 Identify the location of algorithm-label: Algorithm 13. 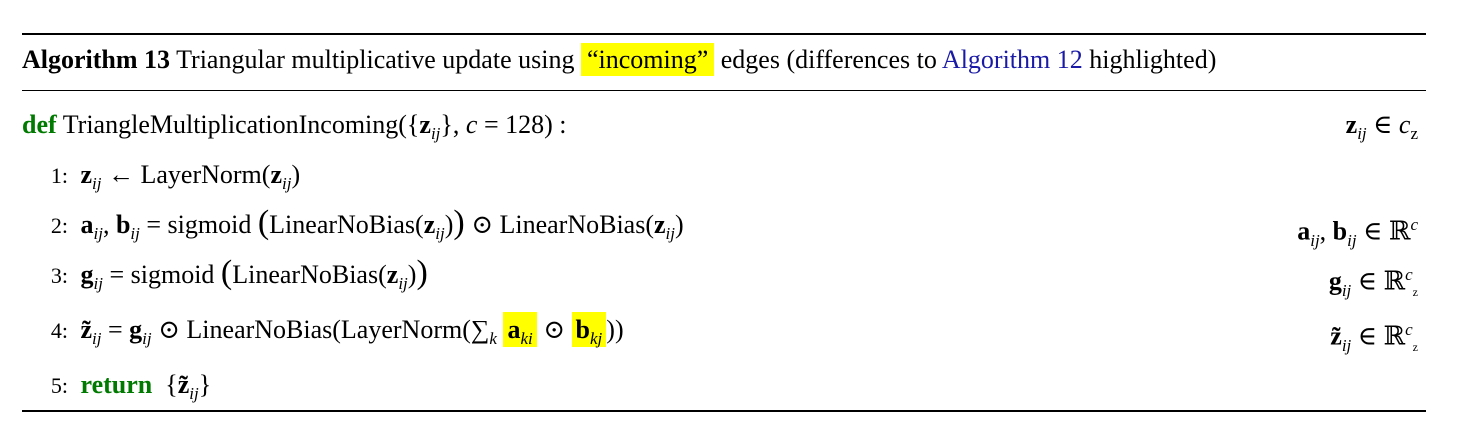
(96, 59).